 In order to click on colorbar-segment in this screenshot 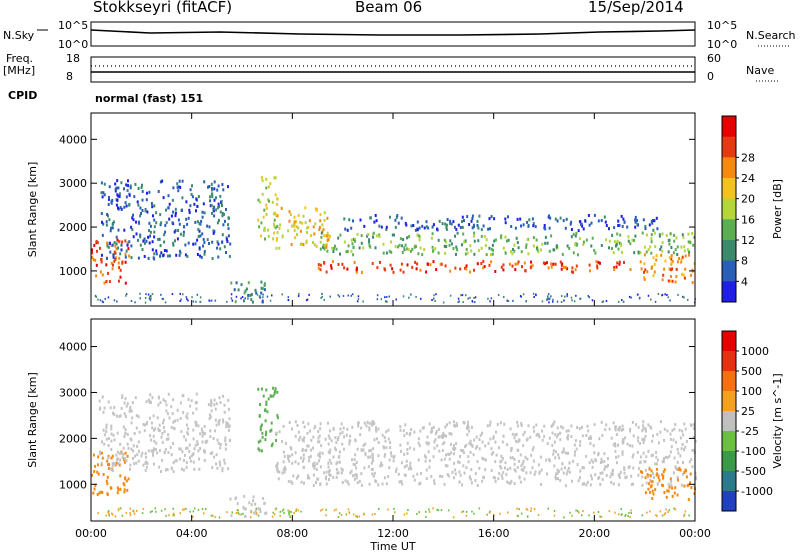, I will do `click(729, 481)`.